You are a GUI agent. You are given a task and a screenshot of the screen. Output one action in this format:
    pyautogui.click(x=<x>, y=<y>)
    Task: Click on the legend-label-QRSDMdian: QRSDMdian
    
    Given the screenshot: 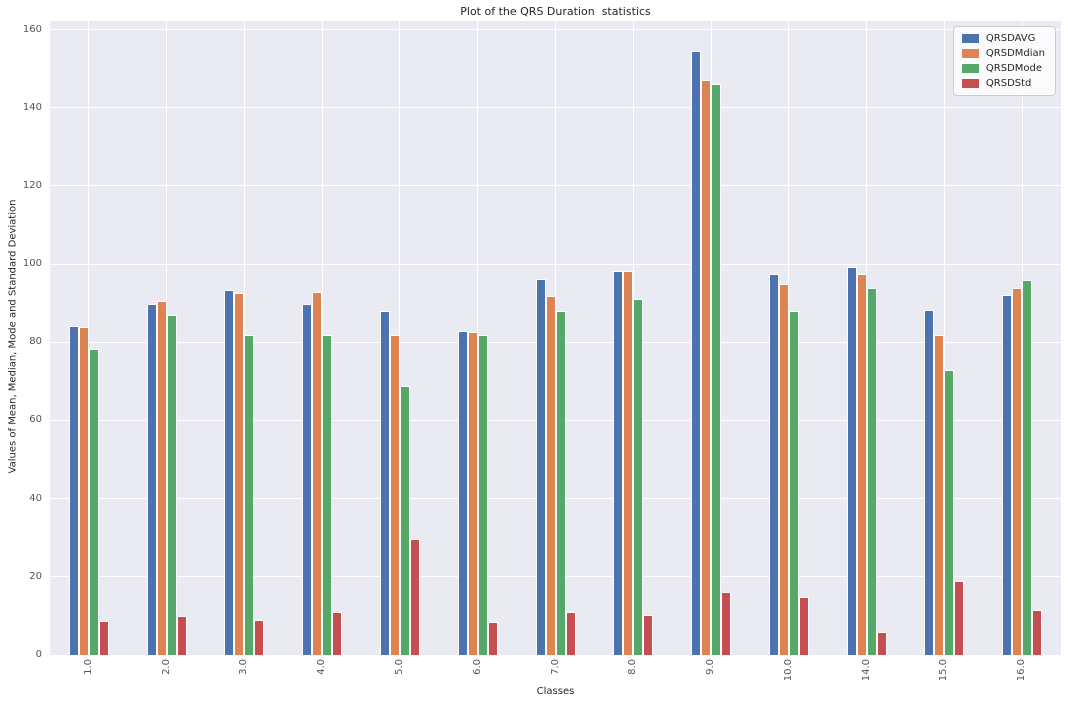 What is the action you would take?
    pyautogui.click(x=1015, y=53)
    